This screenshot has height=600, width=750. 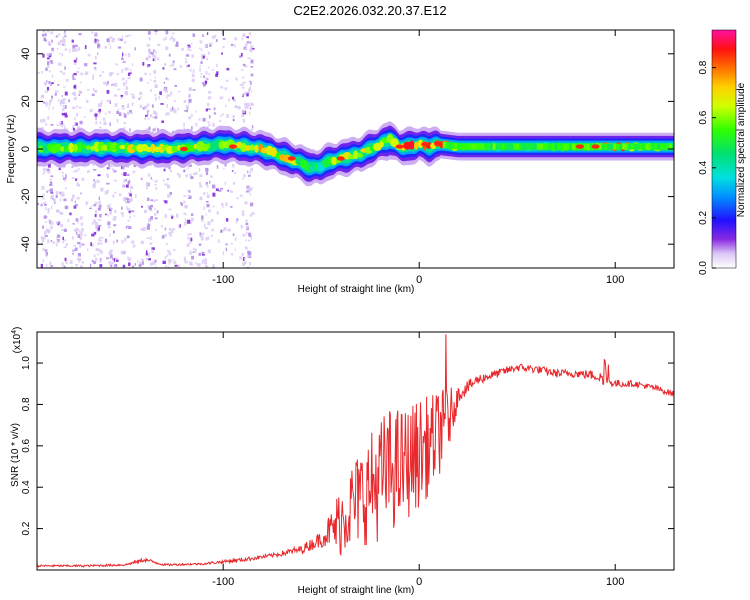 I want to click on ridge-hotspot, so click(x=438, y=144).